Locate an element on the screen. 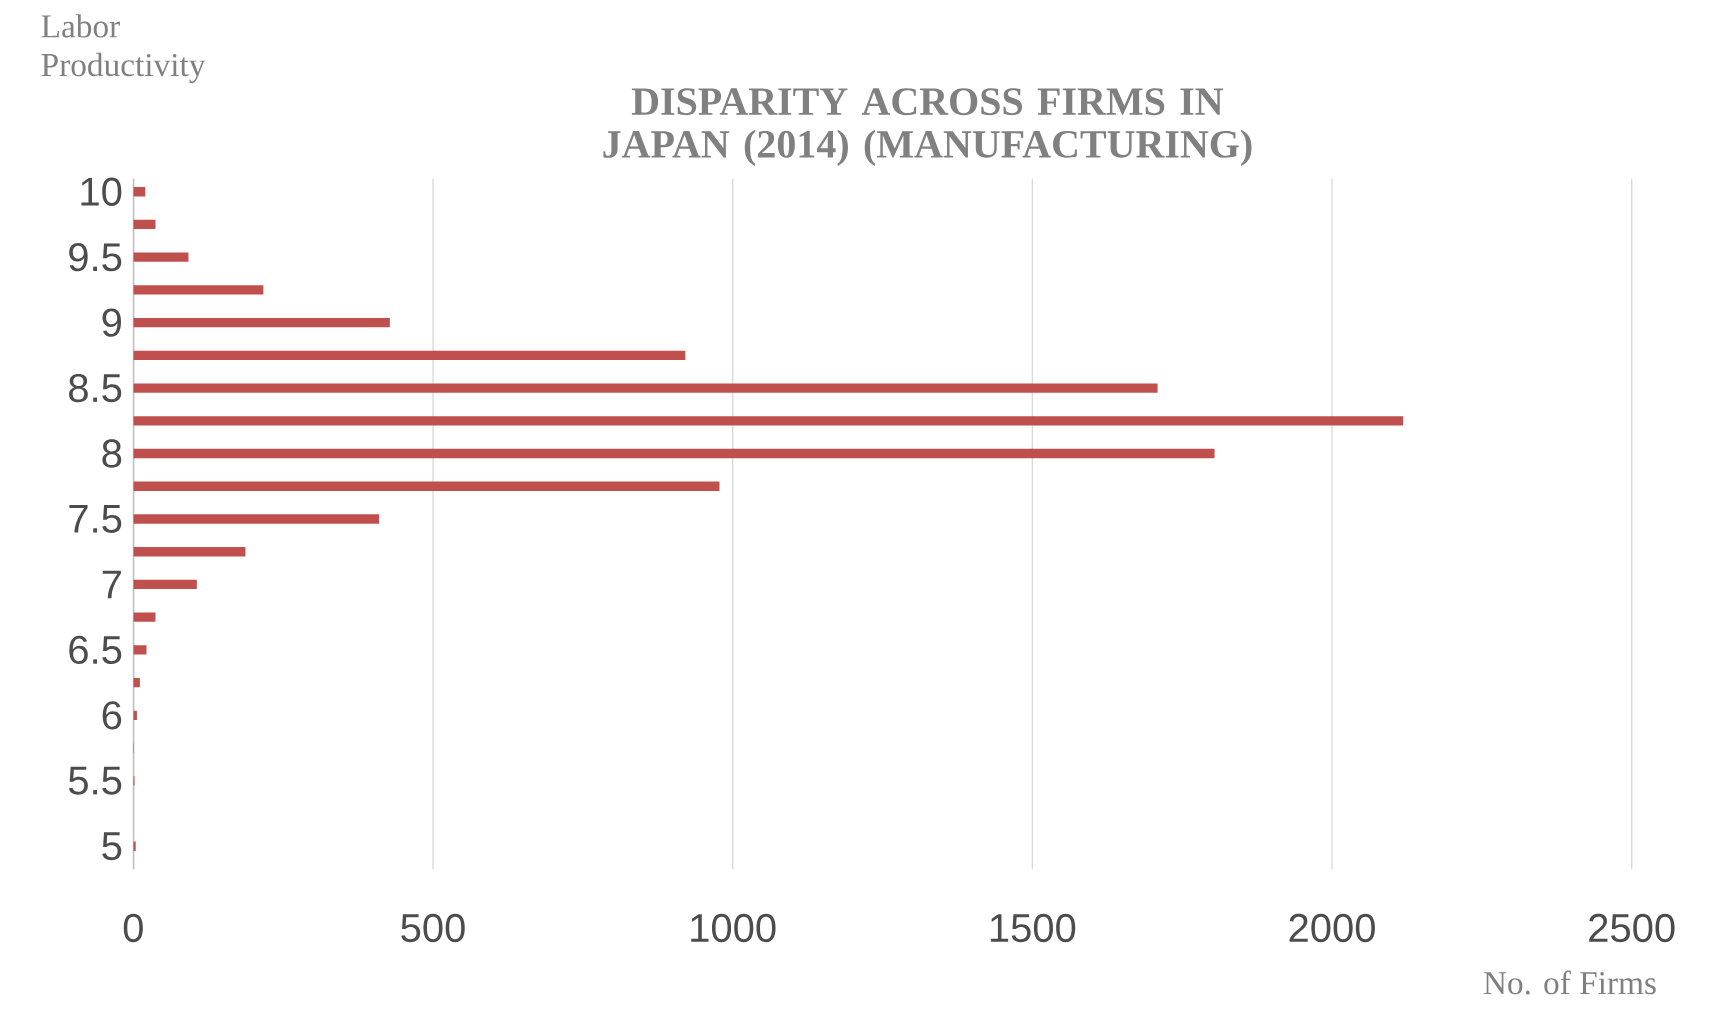 This screenshot has height=1026, width=1725. y-tick-label: 8.5 is located at coordinates (95, 388).